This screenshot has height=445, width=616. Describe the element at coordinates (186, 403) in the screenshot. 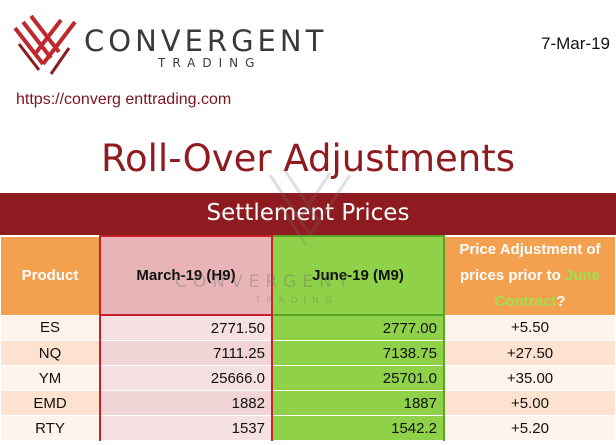

I see `cell-march: 1882` at that location.